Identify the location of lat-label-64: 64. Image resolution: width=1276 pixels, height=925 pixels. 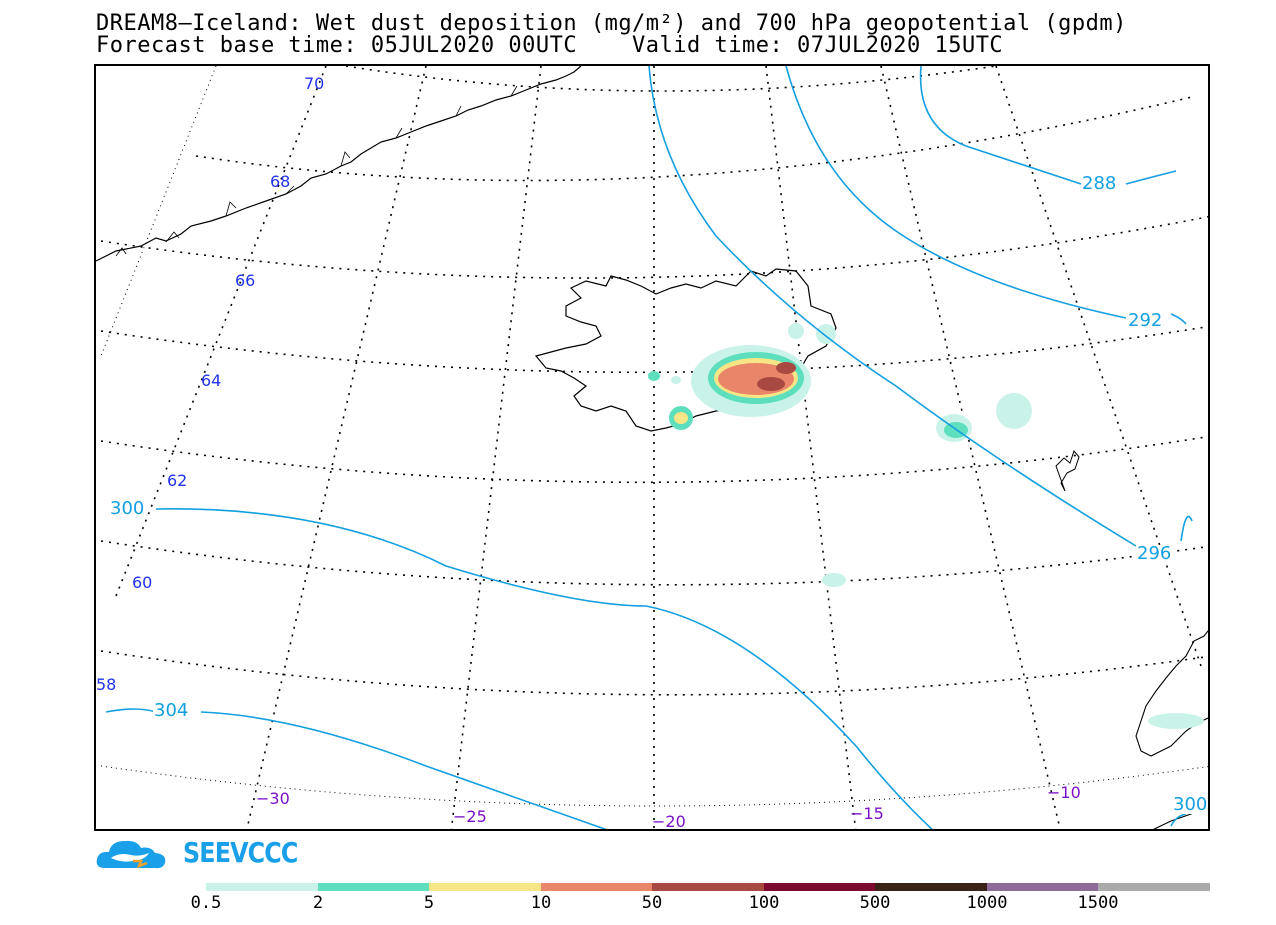
(211, 380).